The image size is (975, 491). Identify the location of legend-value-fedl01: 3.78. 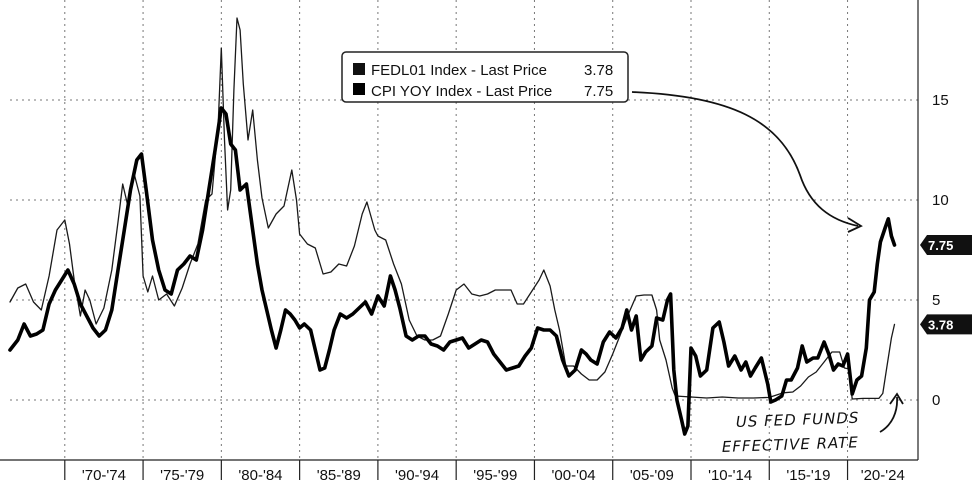
(598, 70).